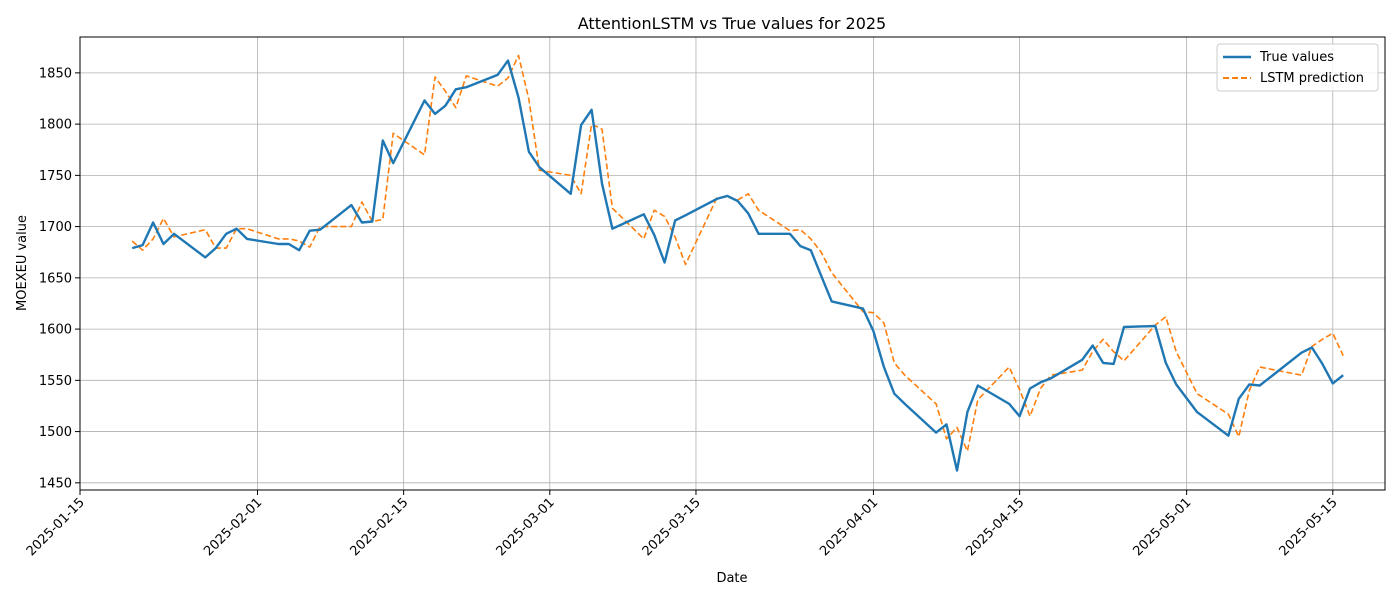 Image resolution: width=1400 pixels, height=600 pixels. What do you see at coordinates (22, 263) in the screenshot?
I see `y-axis-title: MOEXEU value` at bounding box center [22, 263].